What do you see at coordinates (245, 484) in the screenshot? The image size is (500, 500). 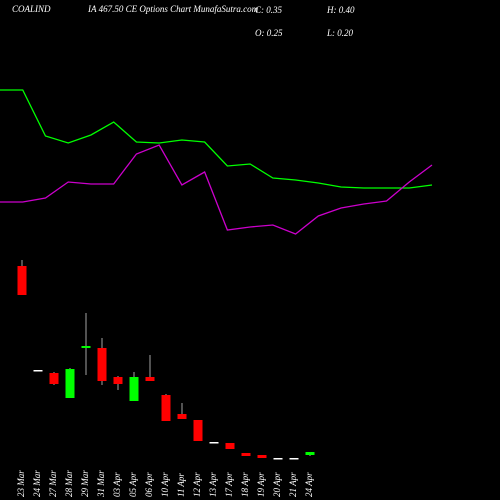 I see `x-tick-label: 18 Apr` at bounding box center [245, 484].